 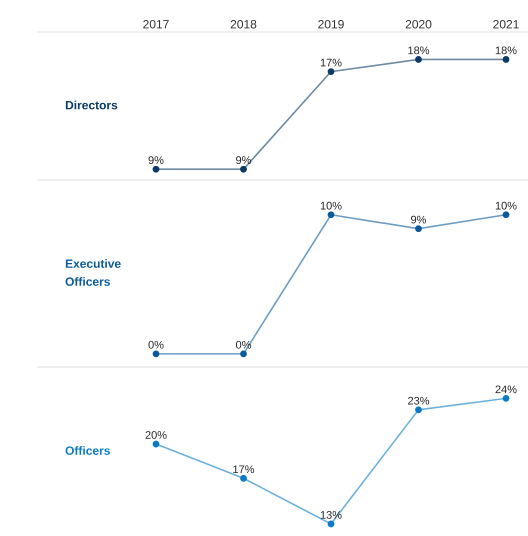 What do you see at coordinates (506, 24) in the screenshot?
I see `x-tick-label: 2021` at bounding box center [506, 24].